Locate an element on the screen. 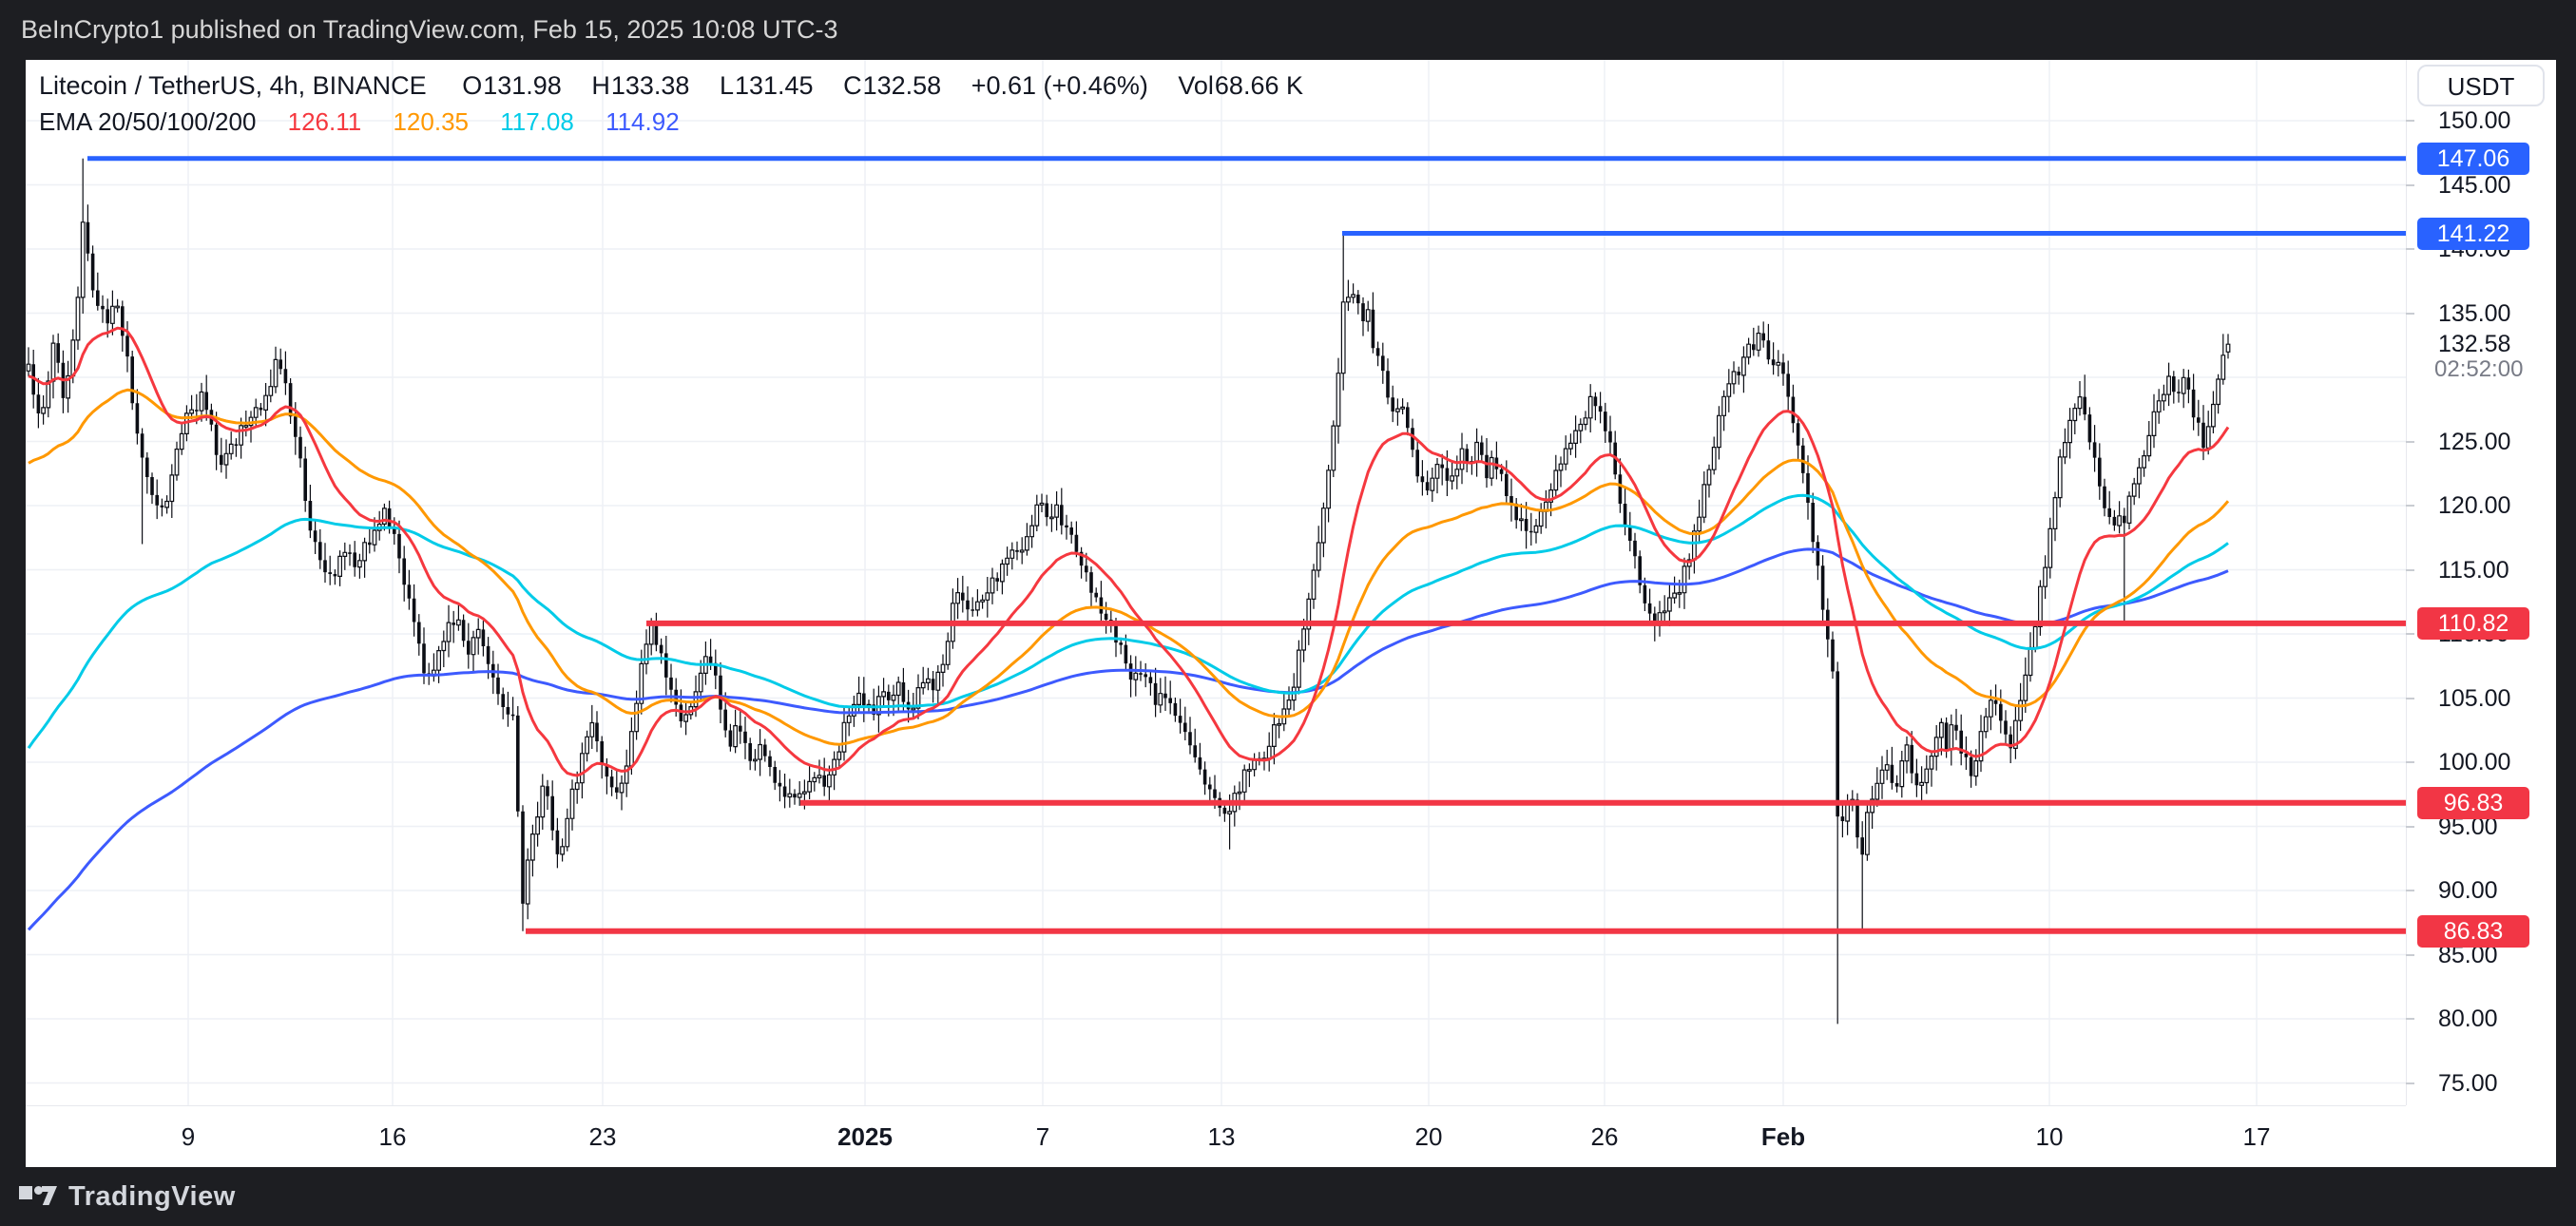 Image resolution: width=2576 pixels, height=1226 pixels. time-axis-label: 10 is located at coordinates (2049, 1137).